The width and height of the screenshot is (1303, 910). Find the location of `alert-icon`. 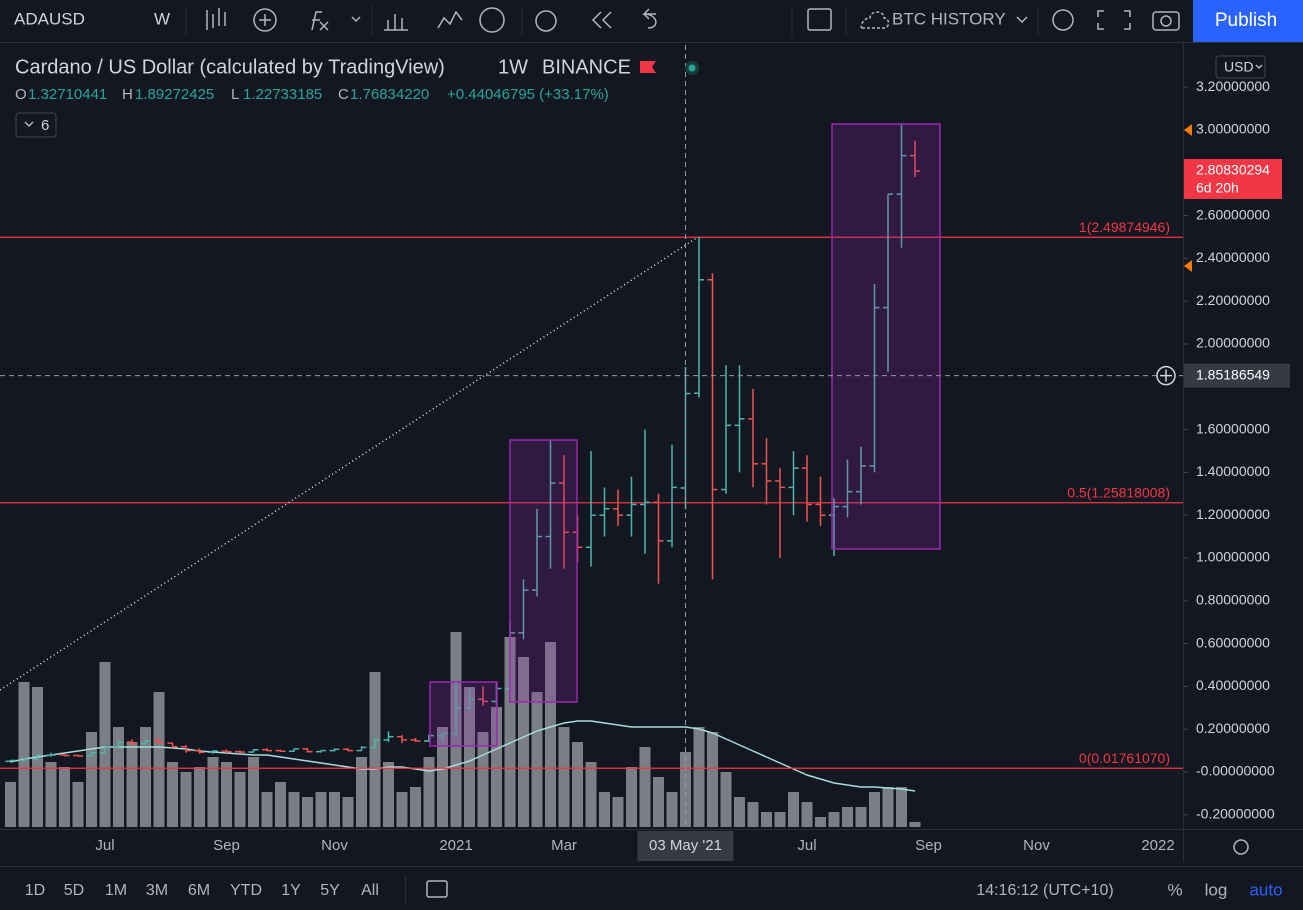

alert-icon is located at coordinates (546, 21).